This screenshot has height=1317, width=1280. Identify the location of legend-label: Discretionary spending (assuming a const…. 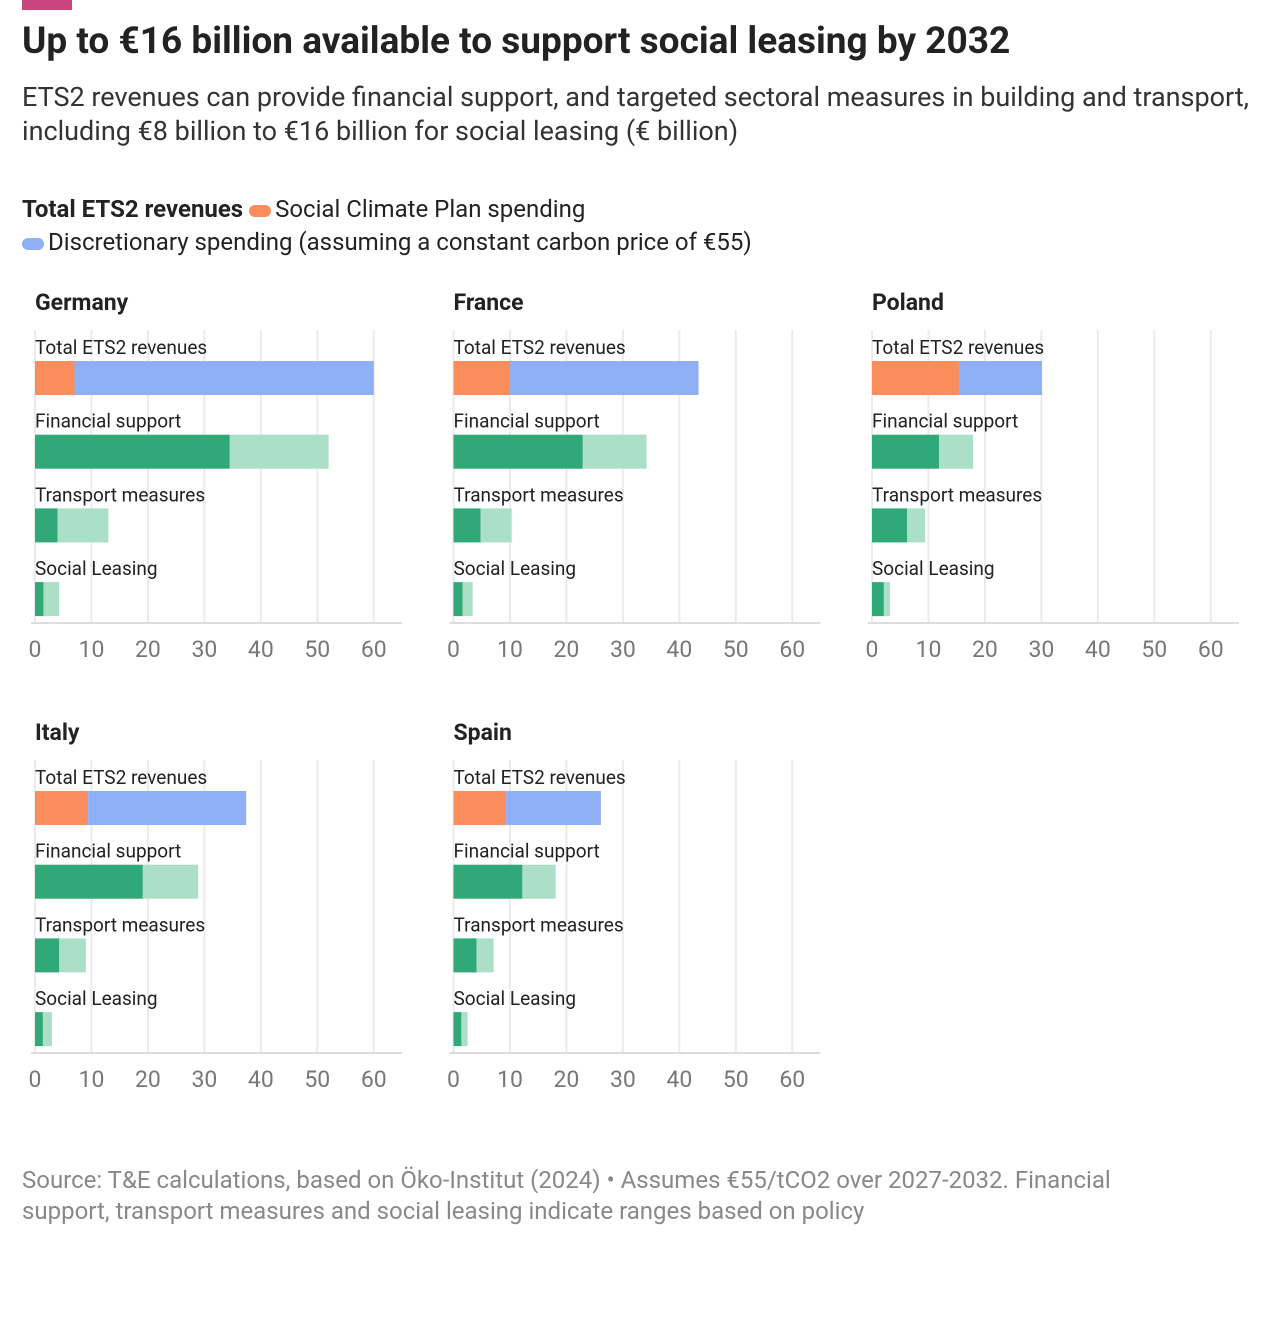
(400, 242).